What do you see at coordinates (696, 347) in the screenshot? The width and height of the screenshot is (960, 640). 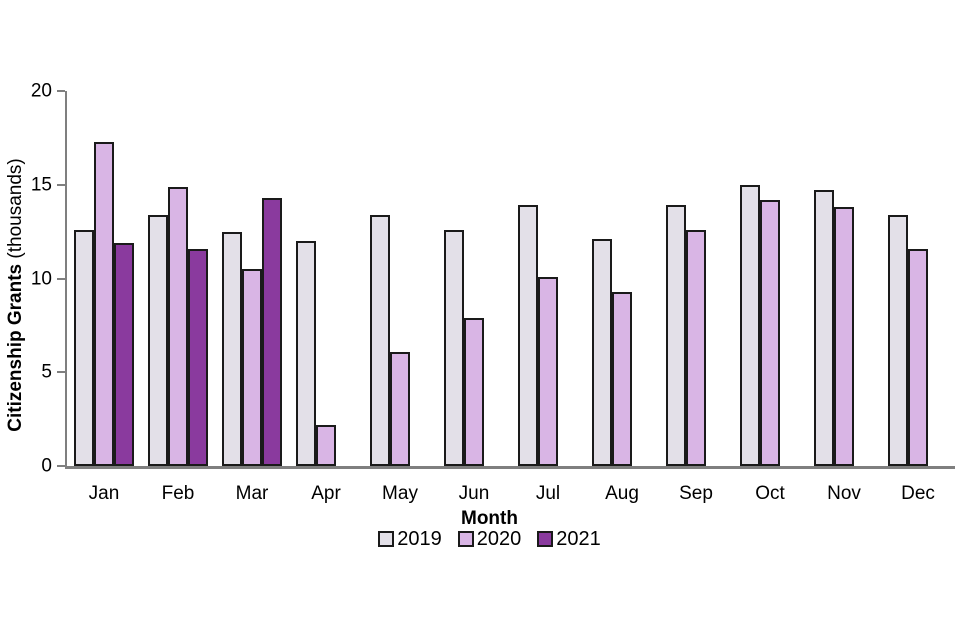 I see `bar-2020-sep` at bounding box center [696, 347].